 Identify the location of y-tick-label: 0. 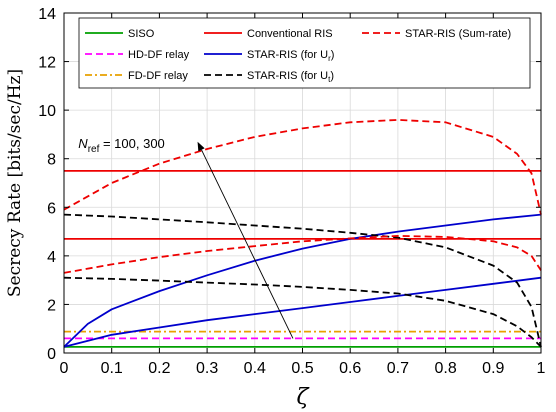
(51, 354).